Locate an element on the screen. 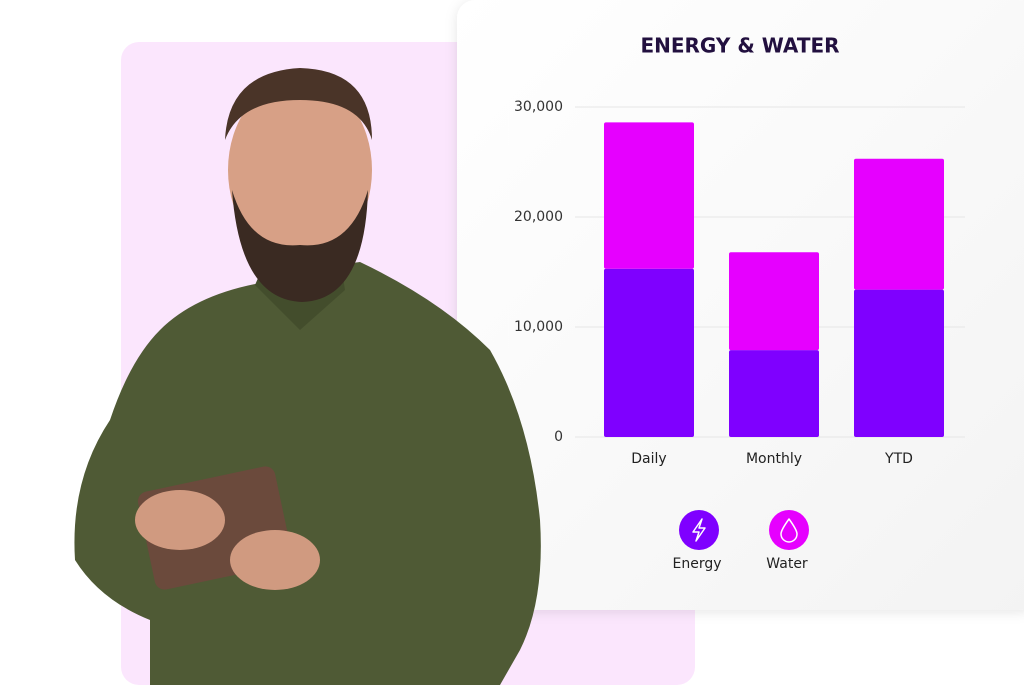 Image resolution: width=1024 pixels, height=689 pixels. legend-item: Water is located at coordinates (787, 541).